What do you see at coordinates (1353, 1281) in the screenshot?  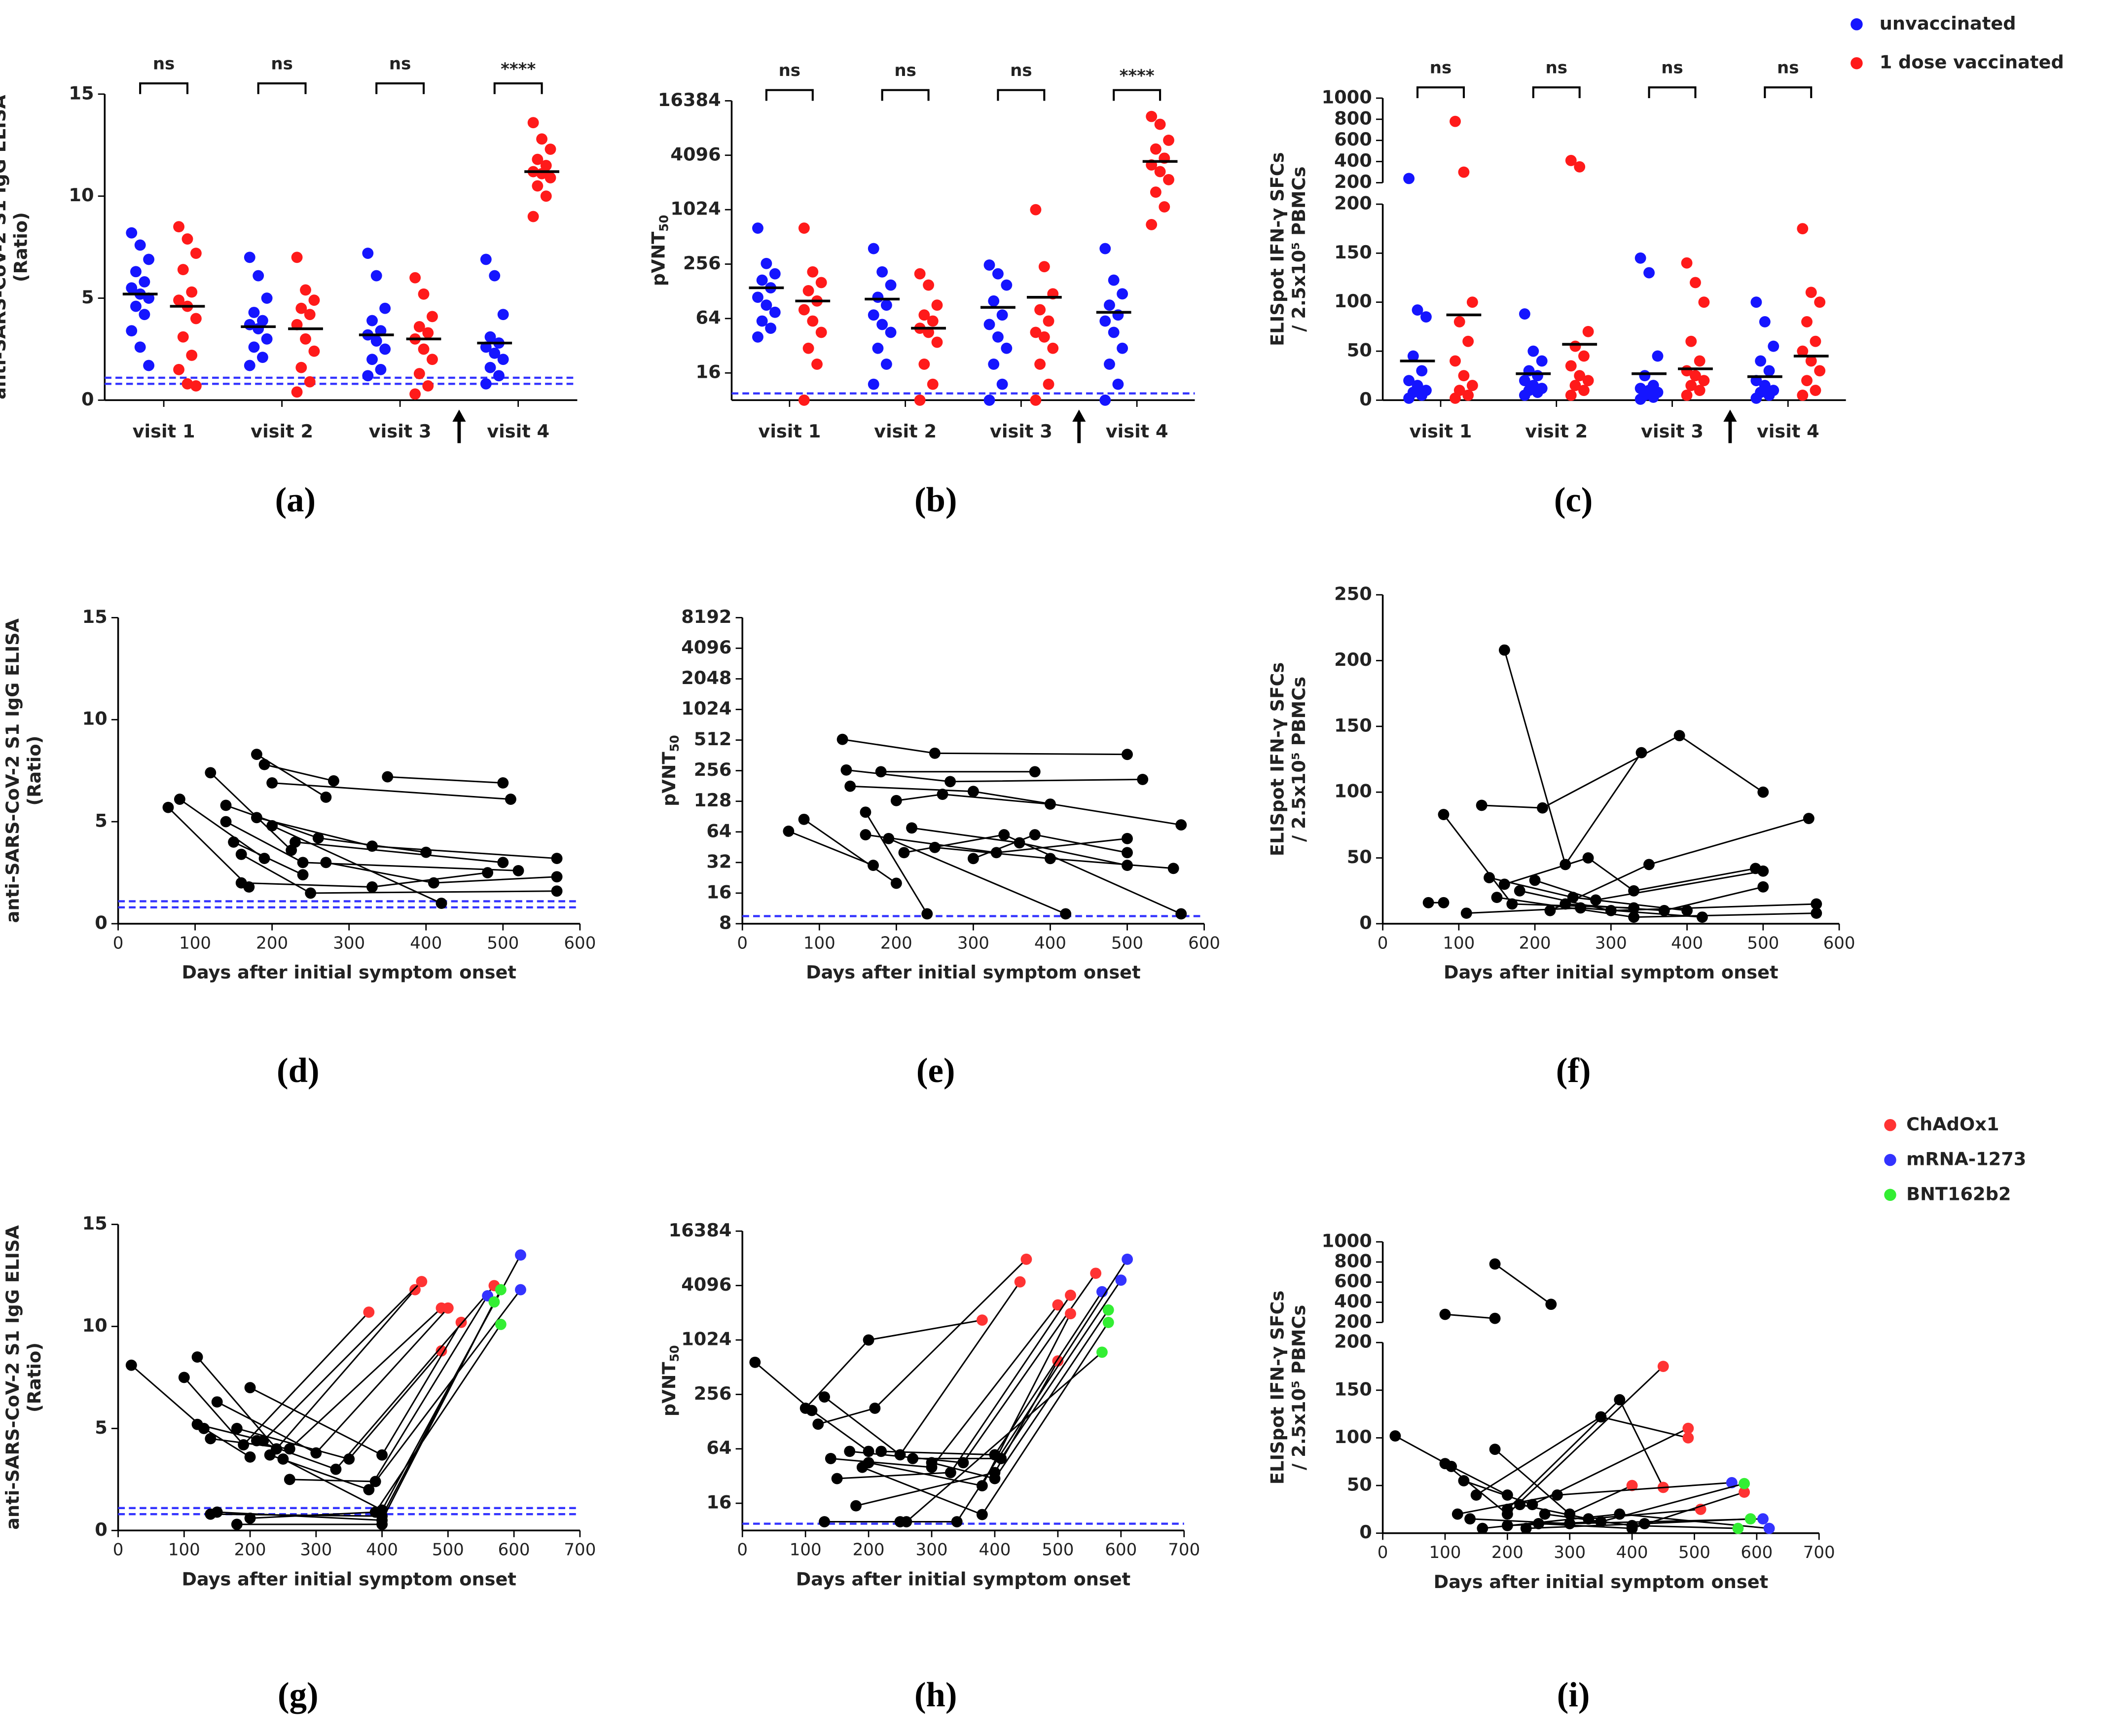 I see `y-tick-label: 600` at bounding box center [1353, 1281].